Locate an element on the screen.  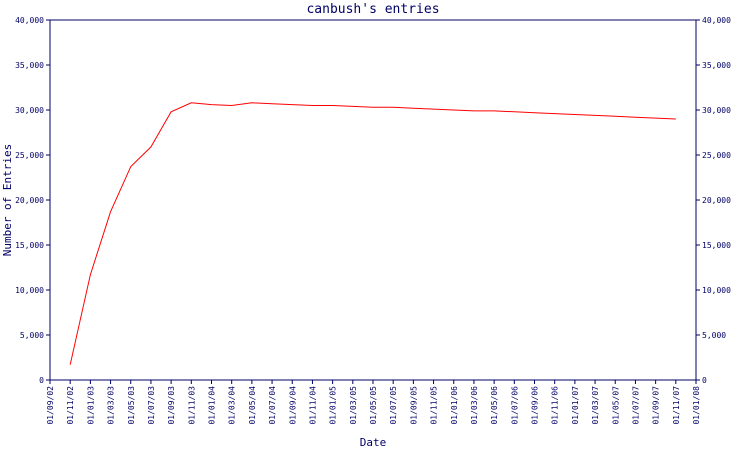
x-tick-label: 01/07/03 is located at coordinates (151, 405).